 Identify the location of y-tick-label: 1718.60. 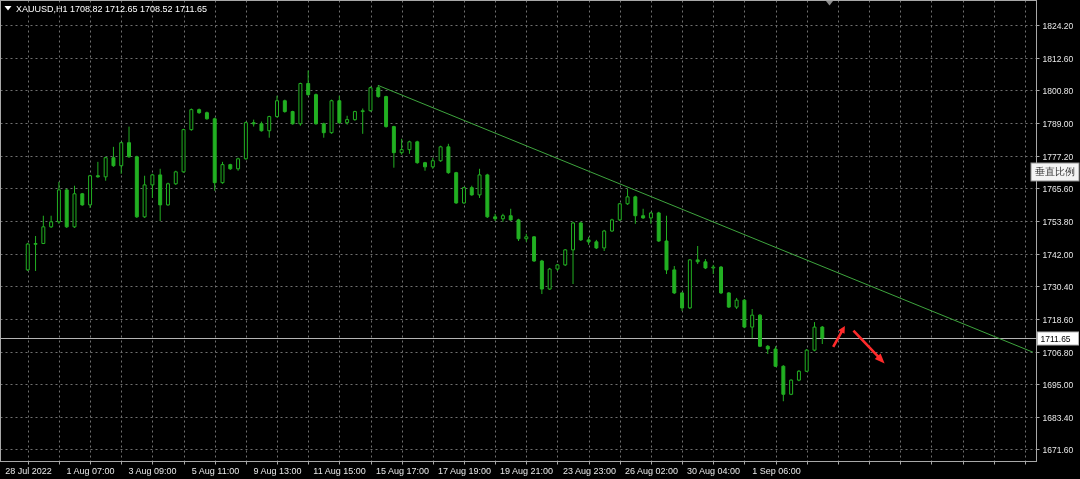
(1058, 319).